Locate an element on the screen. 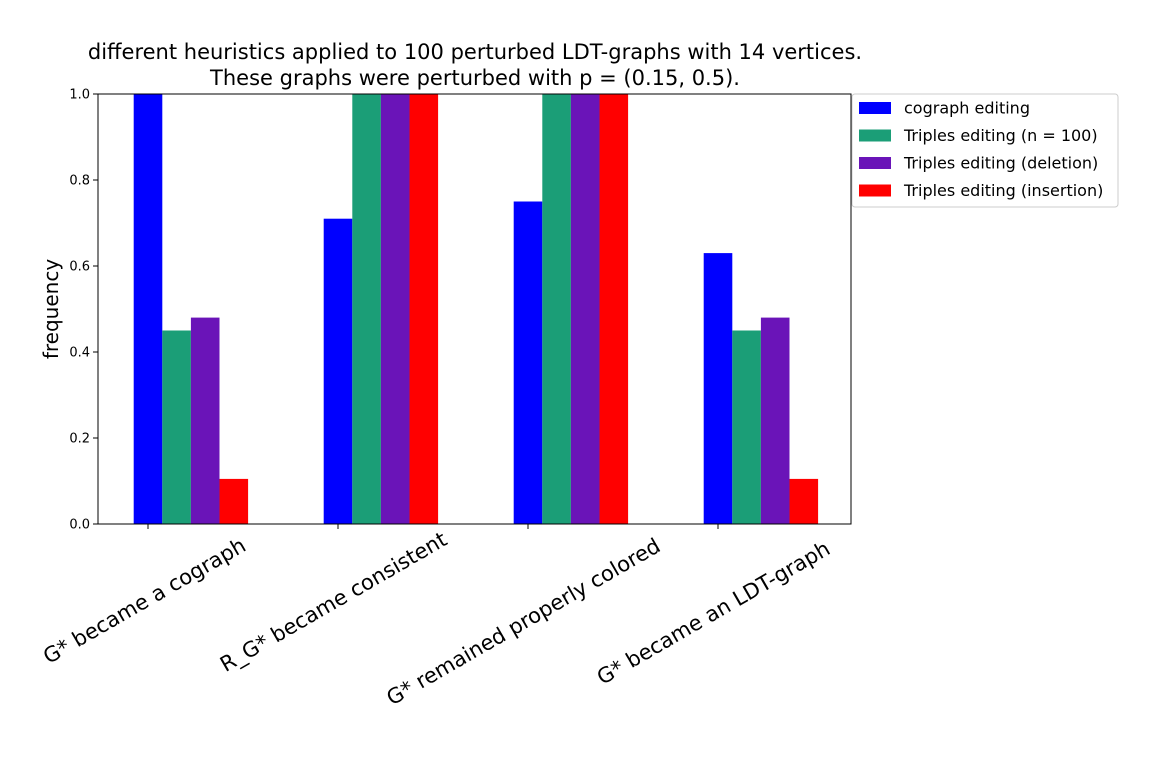  y-tick-label: 0.4 is located at coordinates (79, 353).